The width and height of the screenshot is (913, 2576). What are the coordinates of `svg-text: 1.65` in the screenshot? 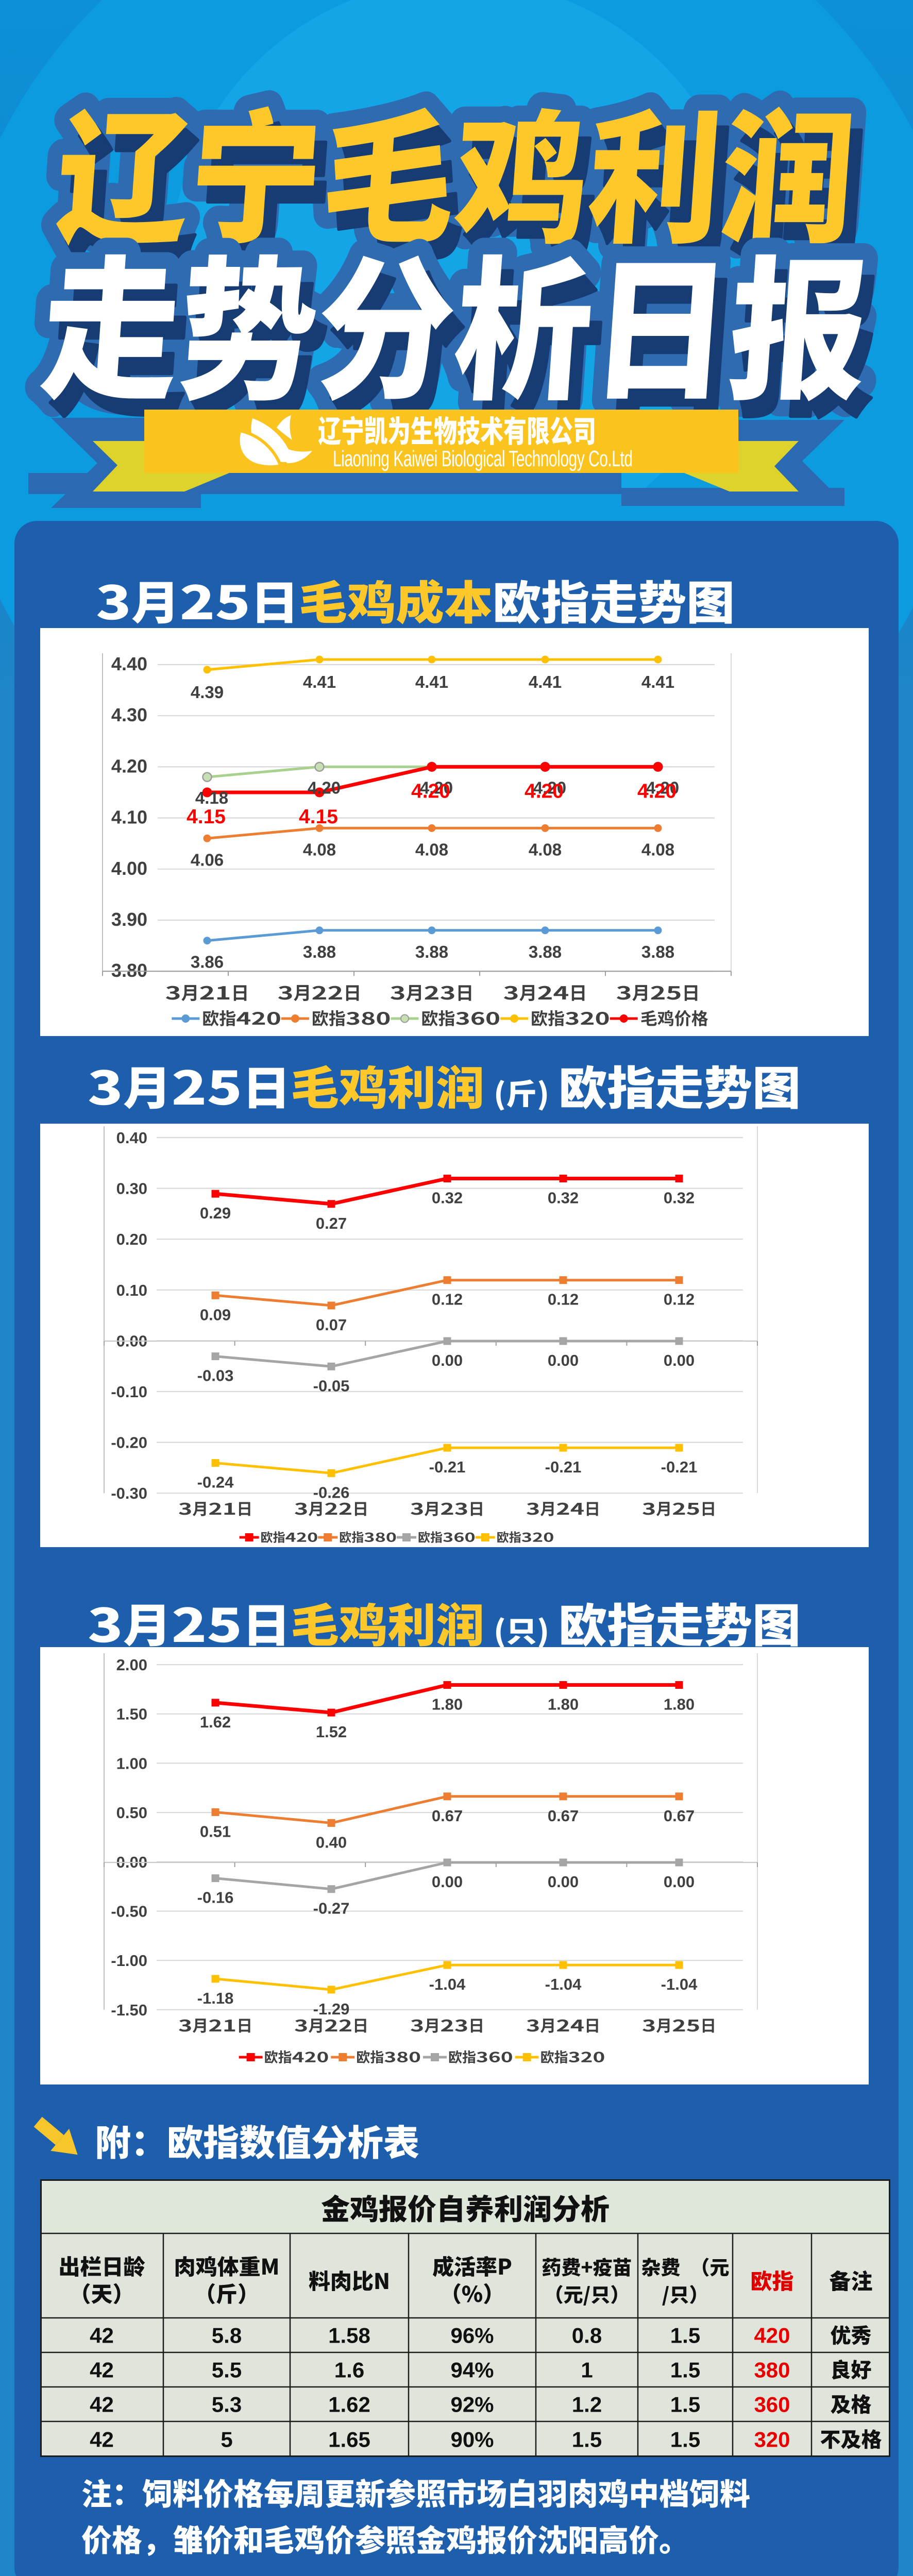 It's located at (349, 2440).